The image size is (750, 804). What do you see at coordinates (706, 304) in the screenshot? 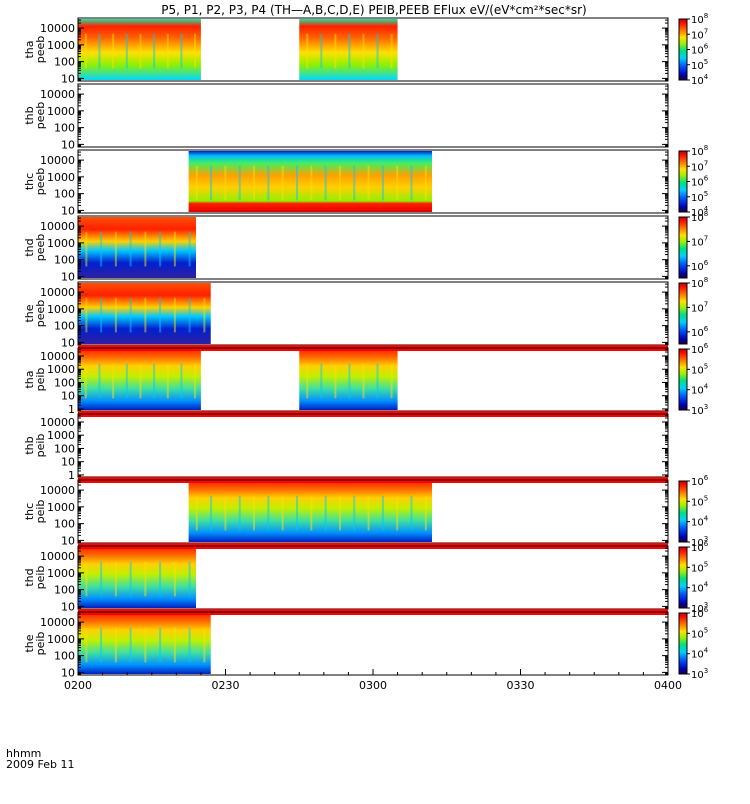
I see `colorbar-exponent: 7` at bounding box center [706, 304].